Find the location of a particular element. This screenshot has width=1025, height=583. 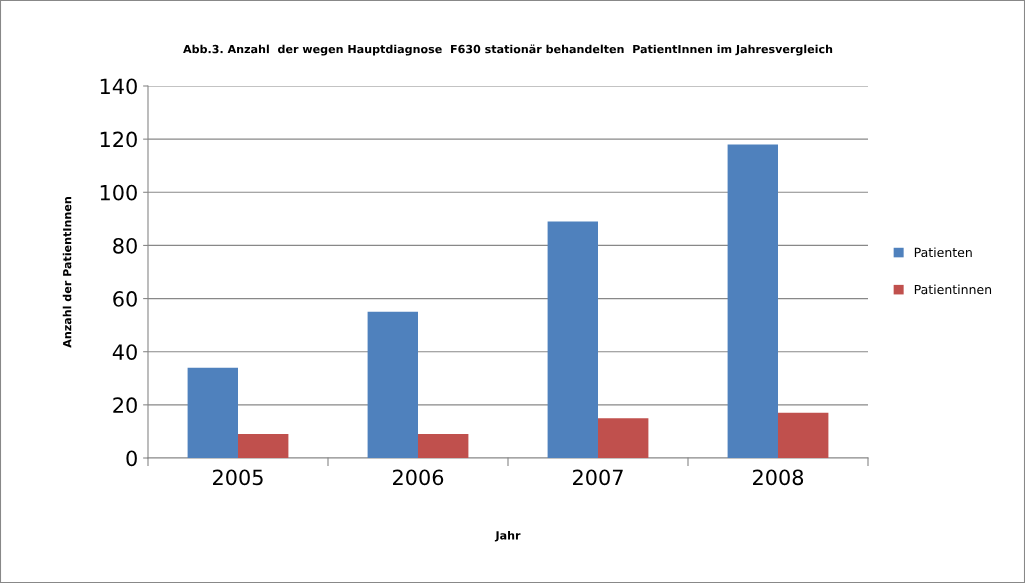

x-tick-label: 2005 is located at coordinates (238, 477).